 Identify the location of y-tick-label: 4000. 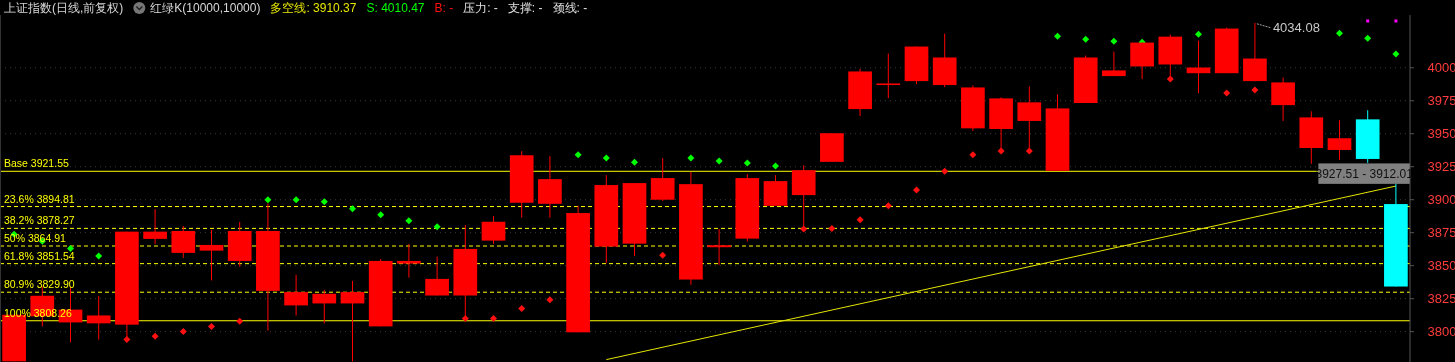
(1441, 68).